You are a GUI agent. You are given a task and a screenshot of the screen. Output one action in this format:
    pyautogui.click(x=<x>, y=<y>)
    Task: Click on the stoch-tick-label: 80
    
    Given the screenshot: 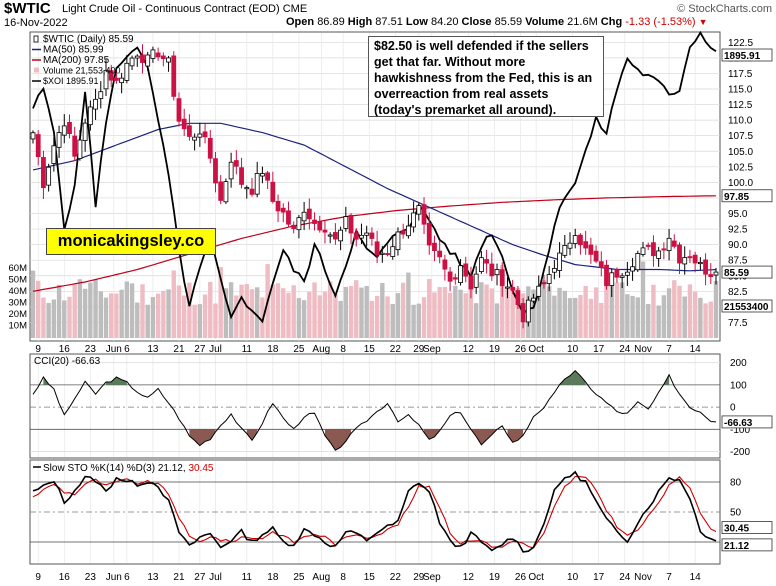 What is the action you would take?
    pyautogui.click(x=736, y=483)
    